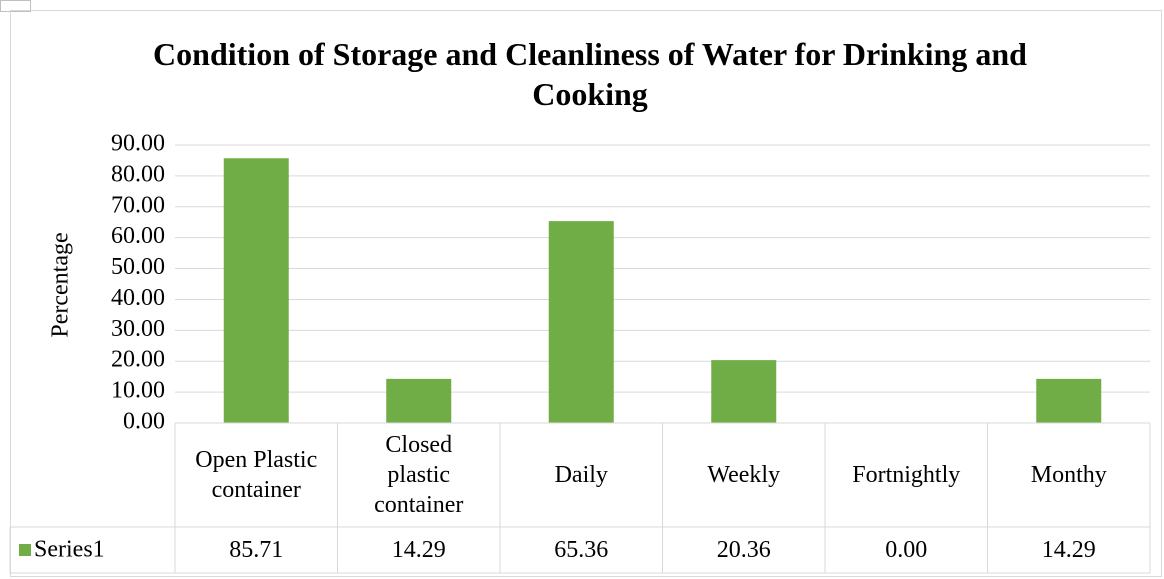 This screenshot has height=579, width=1164. Describe the element at coordinates (743, 550) in the screenshot. I see `value-cell: 20.36` at that location.